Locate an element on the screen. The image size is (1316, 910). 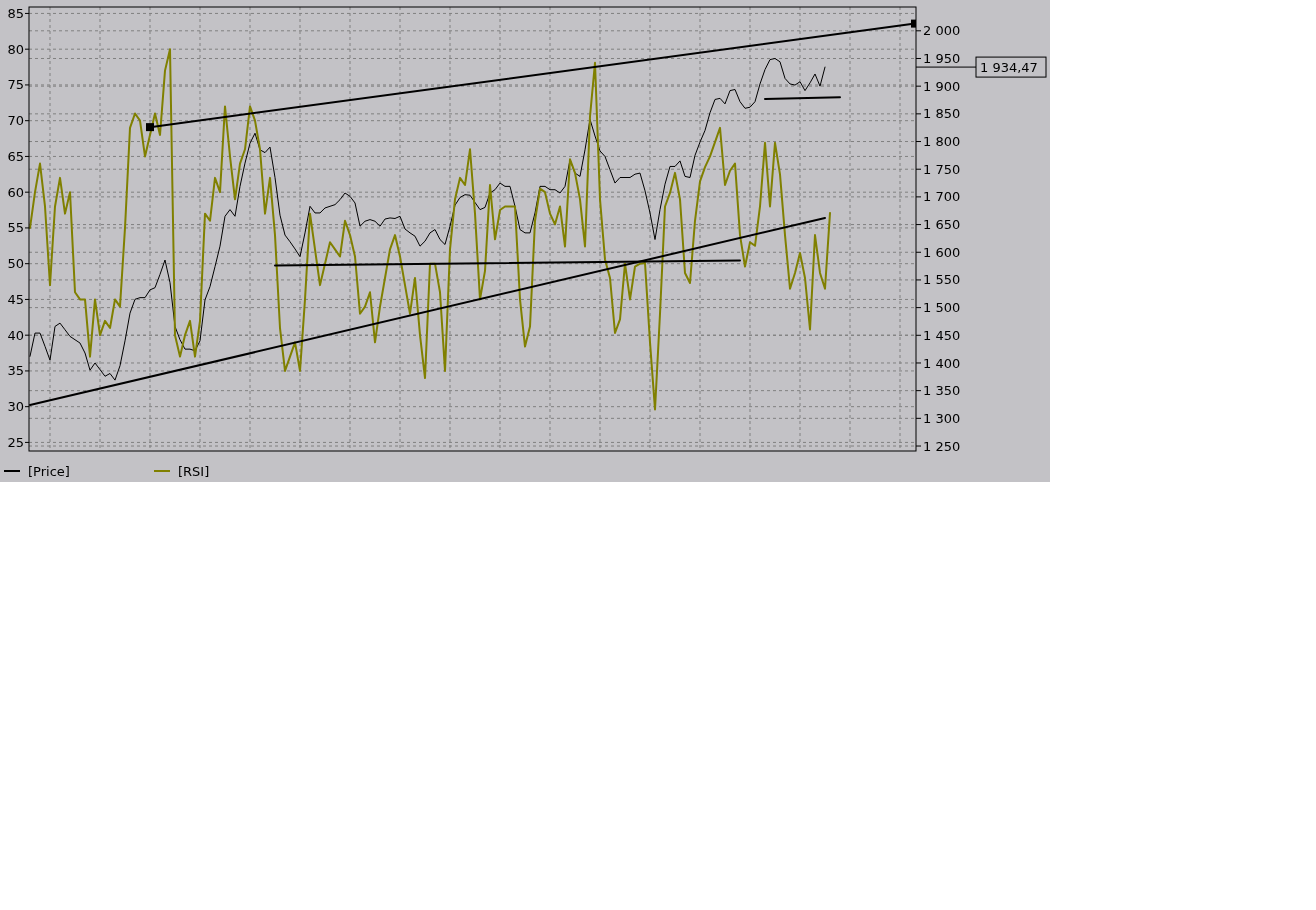
y2-tick-label: 1 500 is located at coordinates (942, 308).